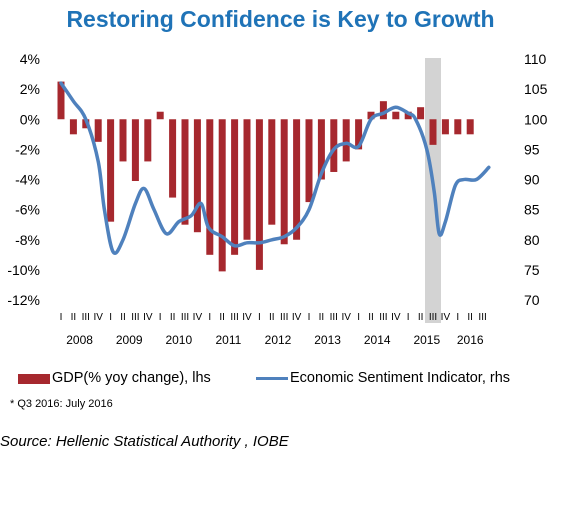  What do you see at coordinates (27, 210) in the screenshot?
I see `left-axis-tick-label: -6%` at bounding box center [27, 210].